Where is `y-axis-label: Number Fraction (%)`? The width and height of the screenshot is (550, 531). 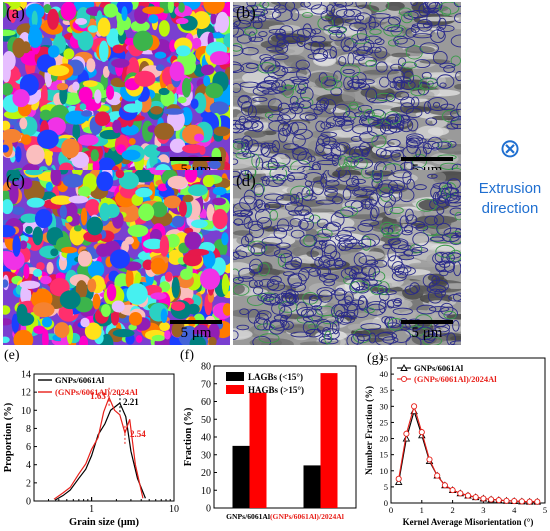 y-axis-label: Number Fraction (%) is located at coordinates (369, 430).